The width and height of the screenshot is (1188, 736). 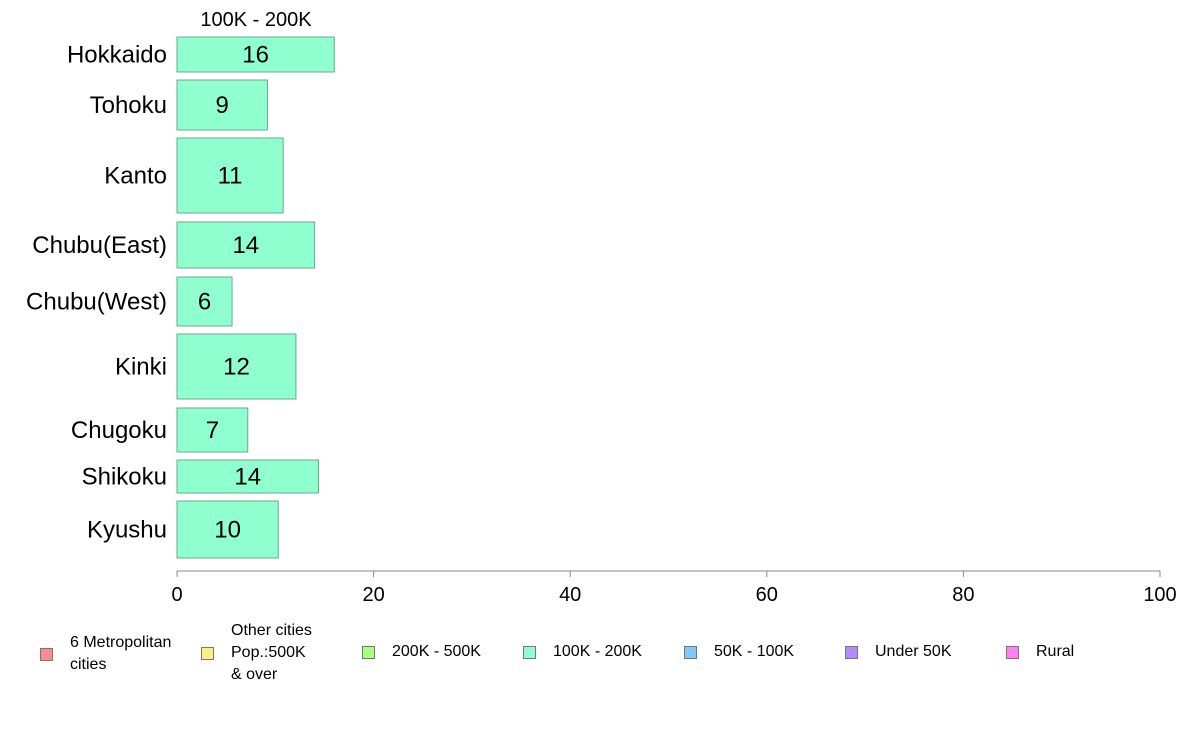 I want to click on legend-label: Other cities Pop.:500K & over, so click(x=271, y=652).